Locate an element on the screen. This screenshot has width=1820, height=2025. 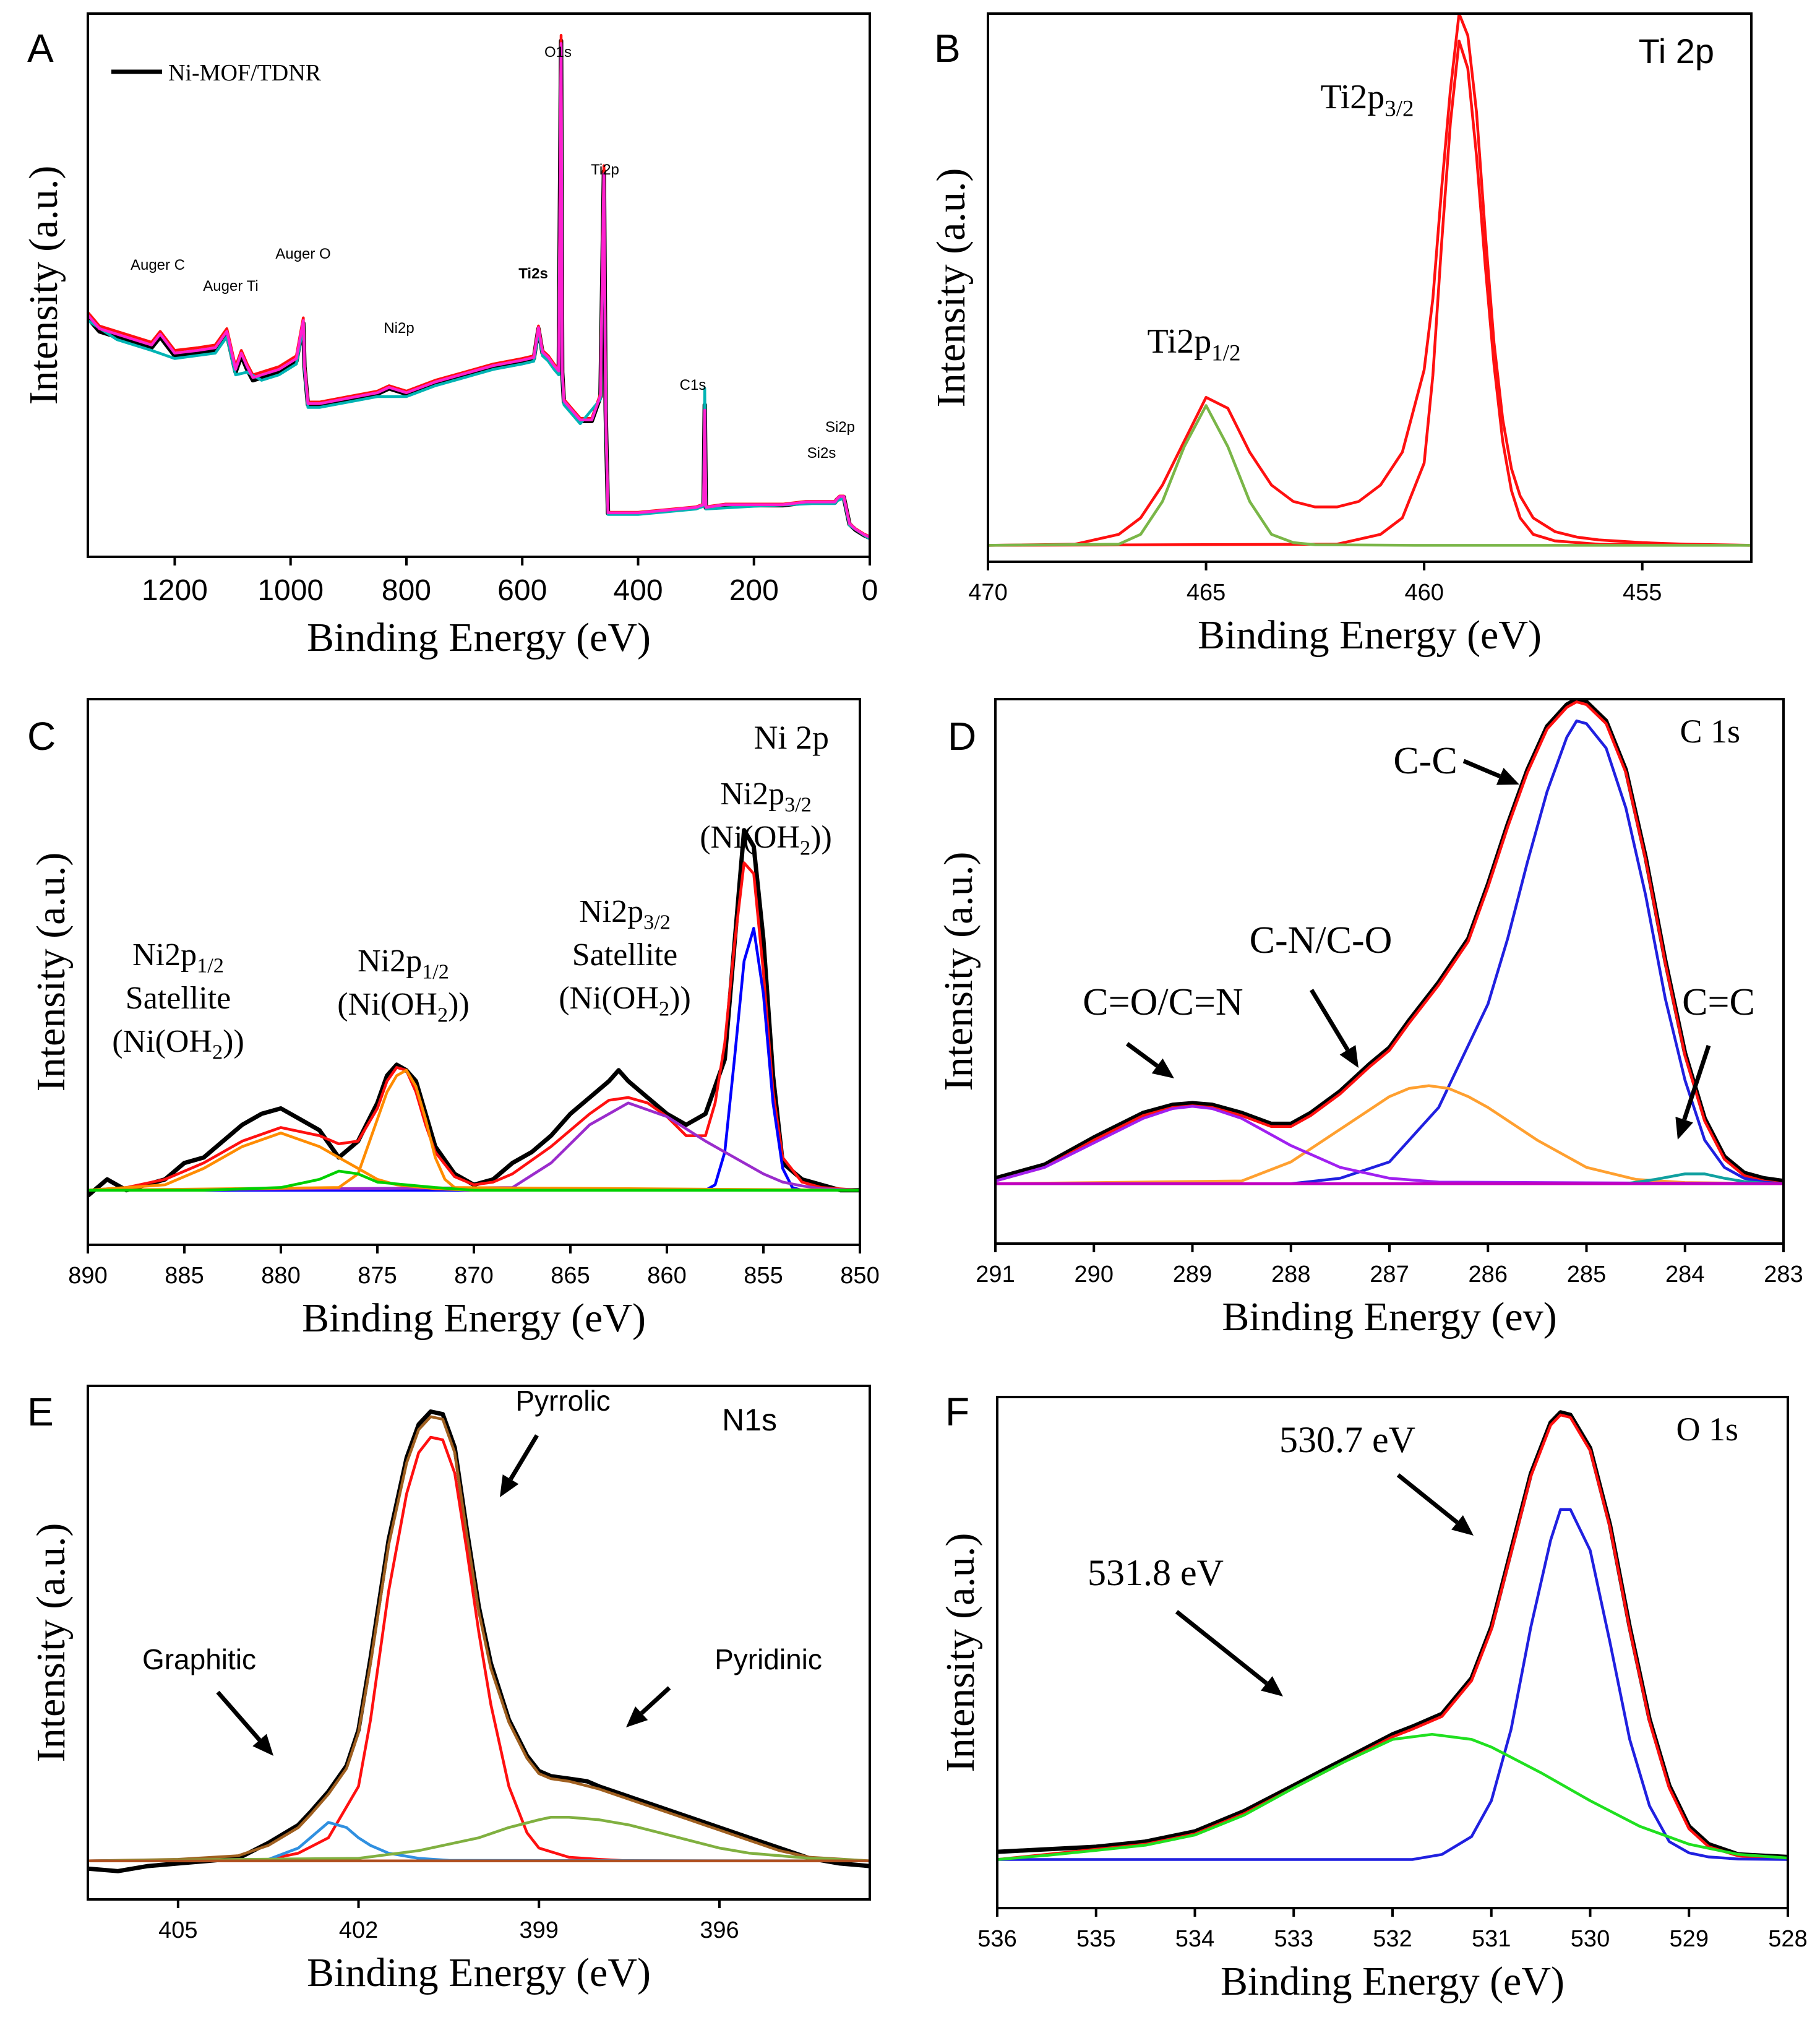
x-tick-label: 470 is located at coordinates (988, 593).